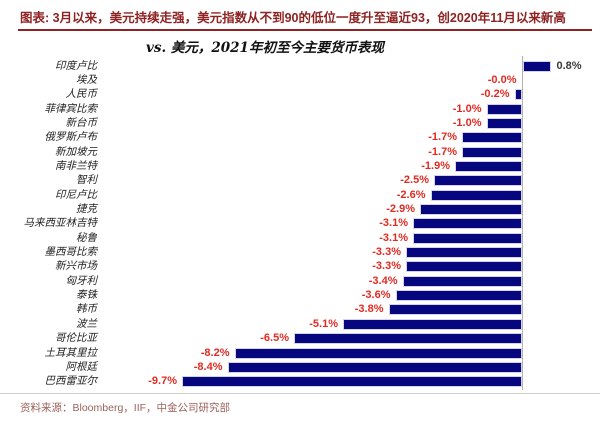 The image size is (600, 423). Describe the element at coordinates (81, 366) in the screenshot. I see `category-label: 阿根廷` at that location.